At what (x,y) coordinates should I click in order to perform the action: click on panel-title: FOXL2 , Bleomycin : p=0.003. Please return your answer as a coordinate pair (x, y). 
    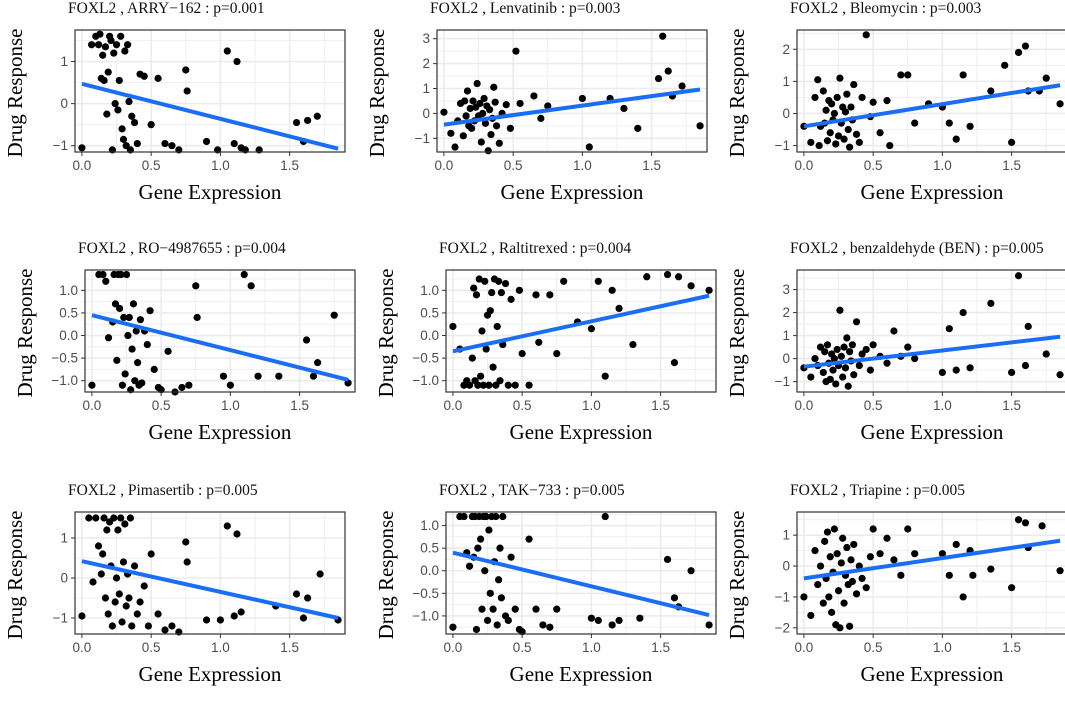
    Looking at the image, I should click on (886, 8).